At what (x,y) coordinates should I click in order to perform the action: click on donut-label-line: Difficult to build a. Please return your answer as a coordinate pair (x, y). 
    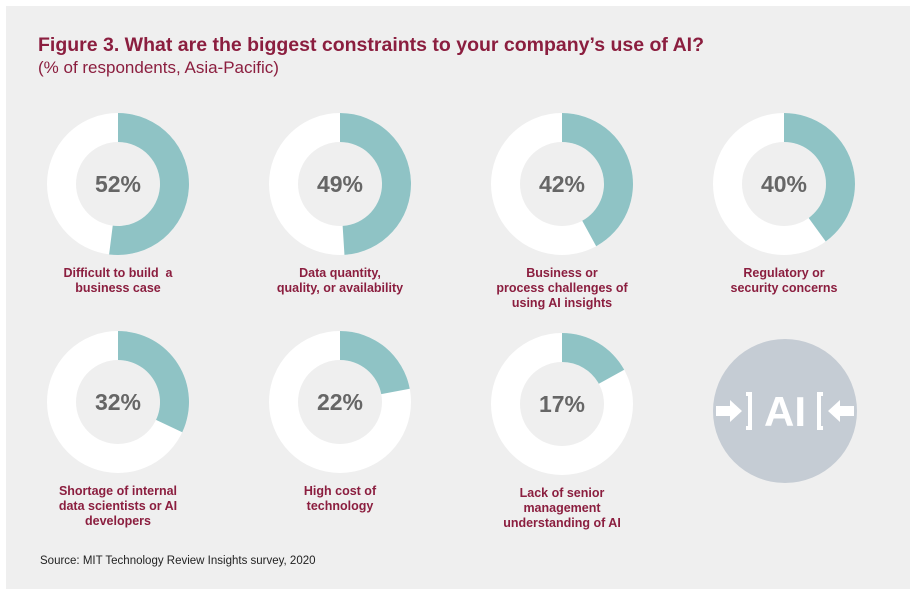
    Looking at the image, I should click on (118, 273).